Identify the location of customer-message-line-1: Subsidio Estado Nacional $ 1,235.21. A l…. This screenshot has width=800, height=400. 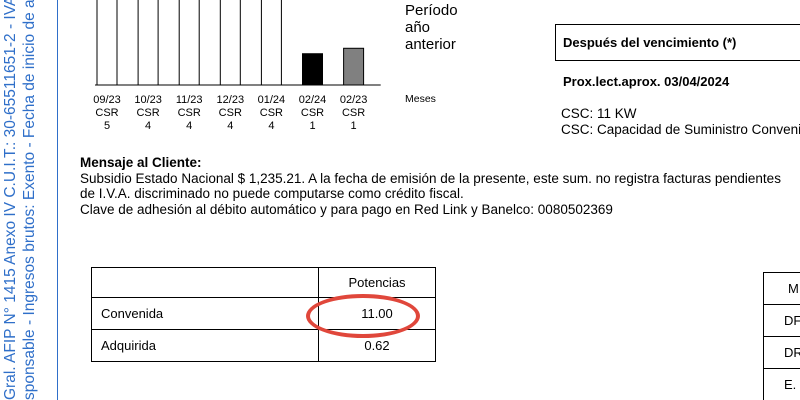
(430, 178).